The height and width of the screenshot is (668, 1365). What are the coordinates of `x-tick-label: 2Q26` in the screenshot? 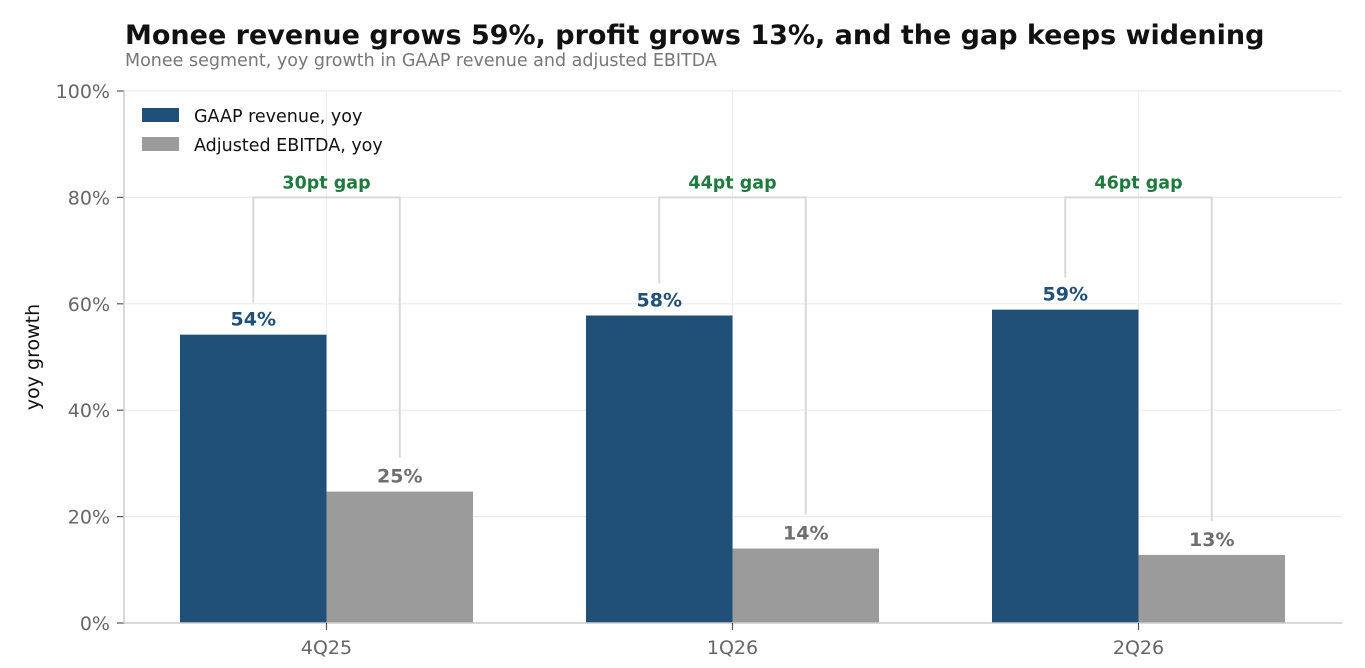 It's located at (1138, 648).